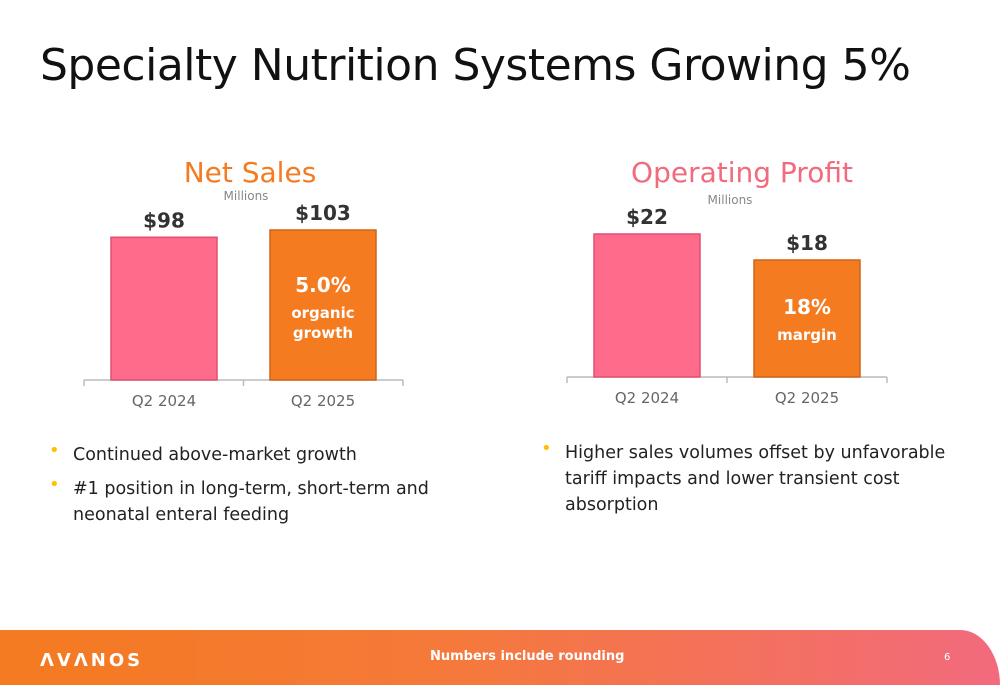 Image resolution: width=1000 pixels, height=685 pixels. Describe the element at coordinates (164, 220) in the screenshot. I see `bar-value-label: $98` at that location.